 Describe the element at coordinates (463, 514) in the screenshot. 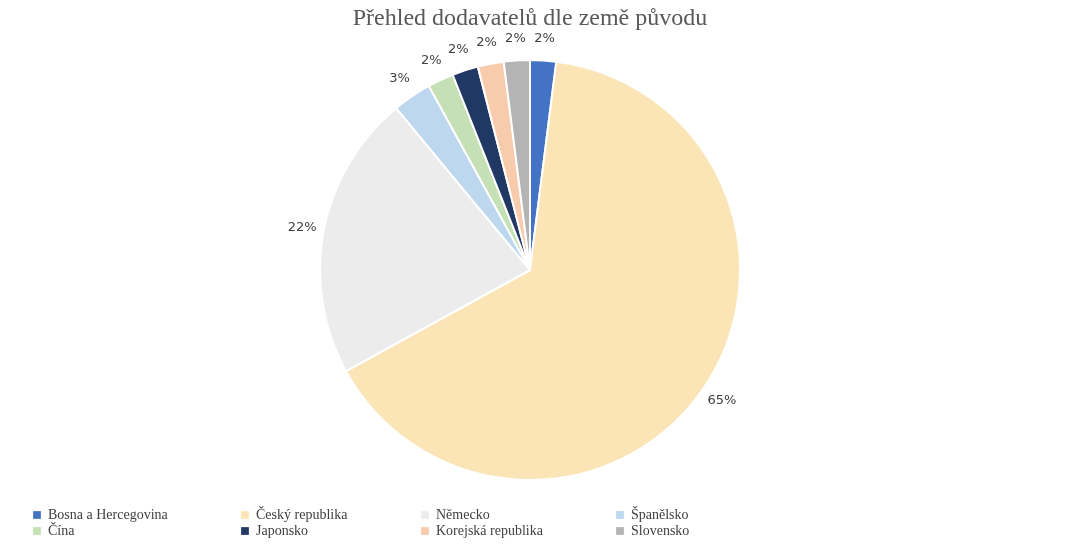

I see `legend-label: Německo` at that location.